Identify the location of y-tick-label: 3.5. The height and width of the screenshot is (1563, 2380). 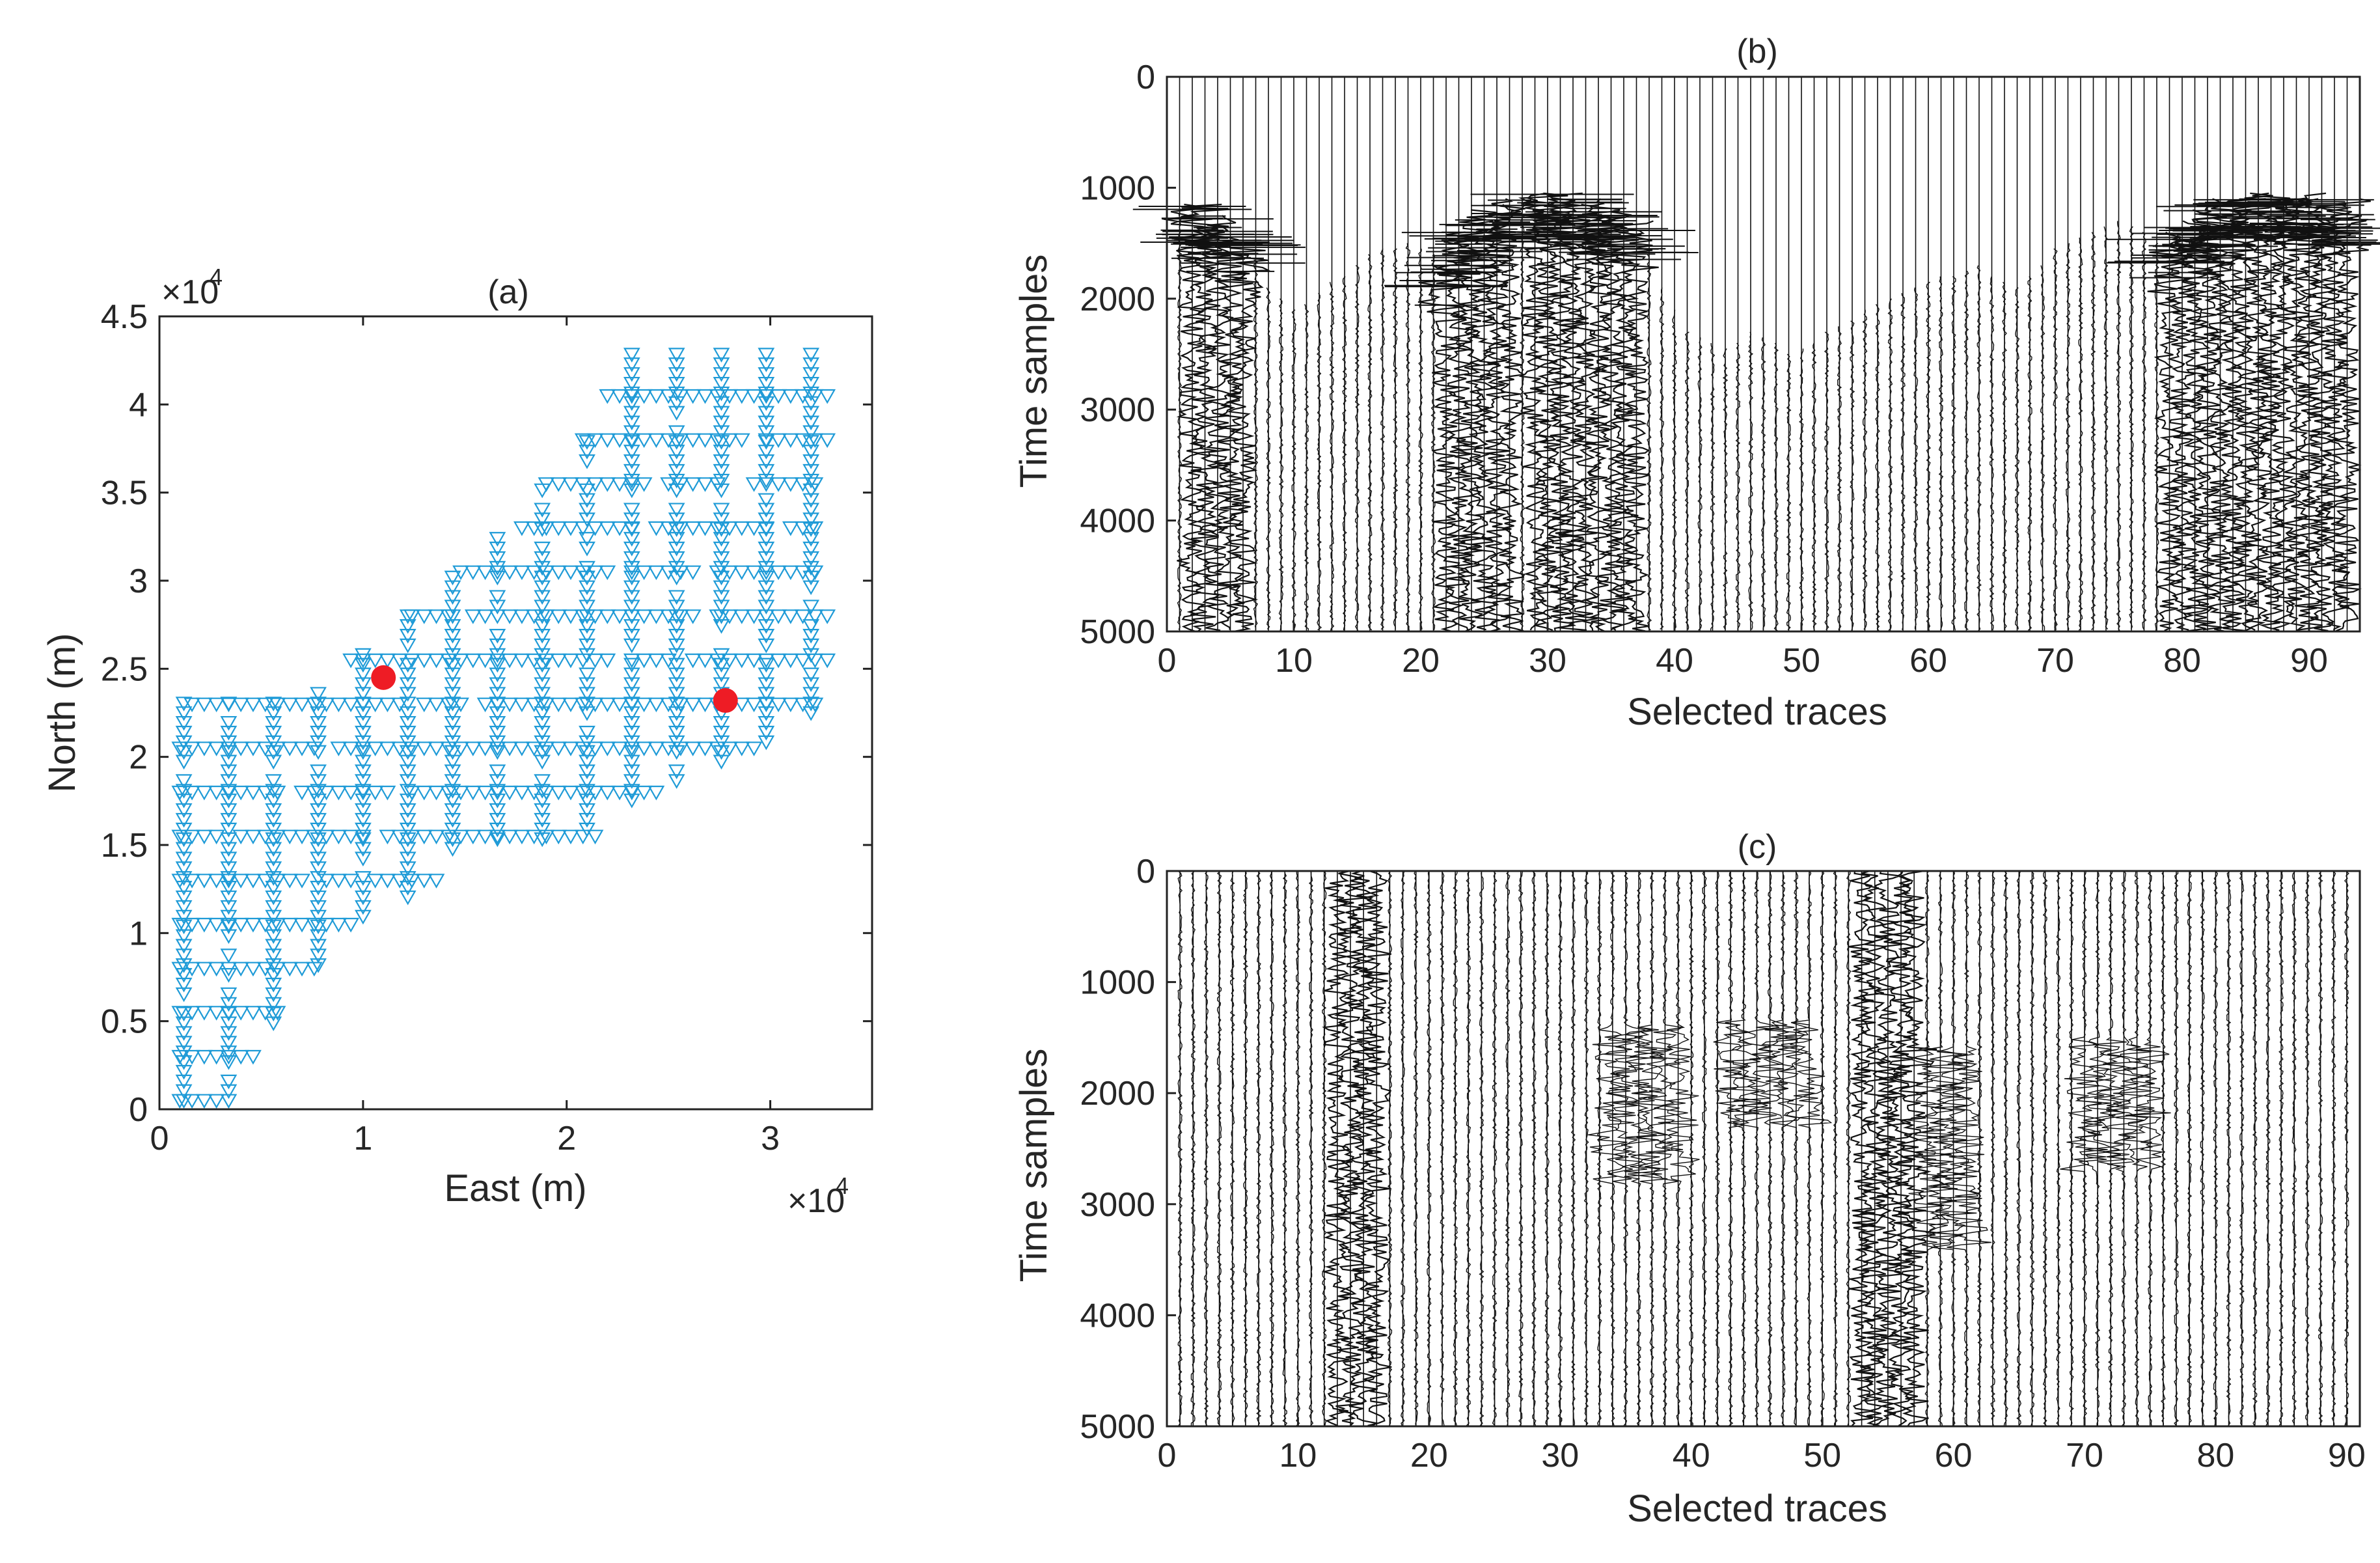
(124, 493).